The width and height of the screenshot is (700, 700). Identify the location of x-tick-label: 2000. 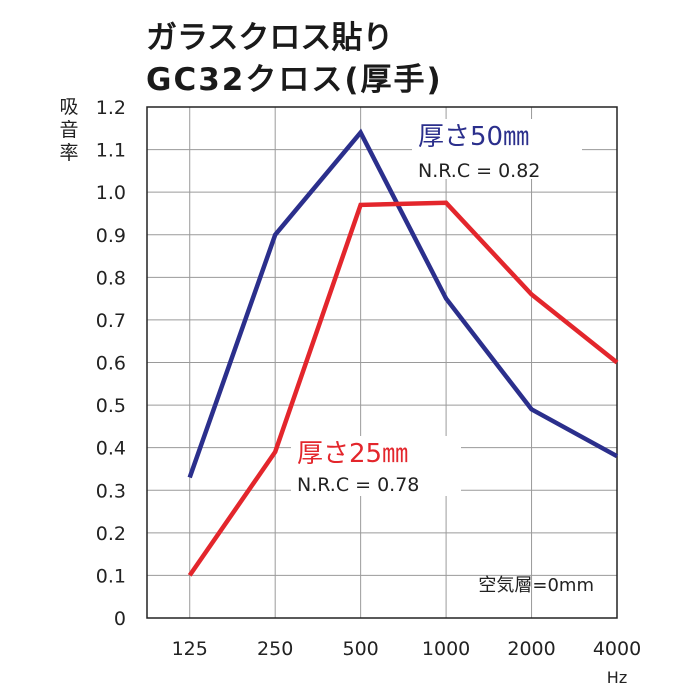
(531, 649).